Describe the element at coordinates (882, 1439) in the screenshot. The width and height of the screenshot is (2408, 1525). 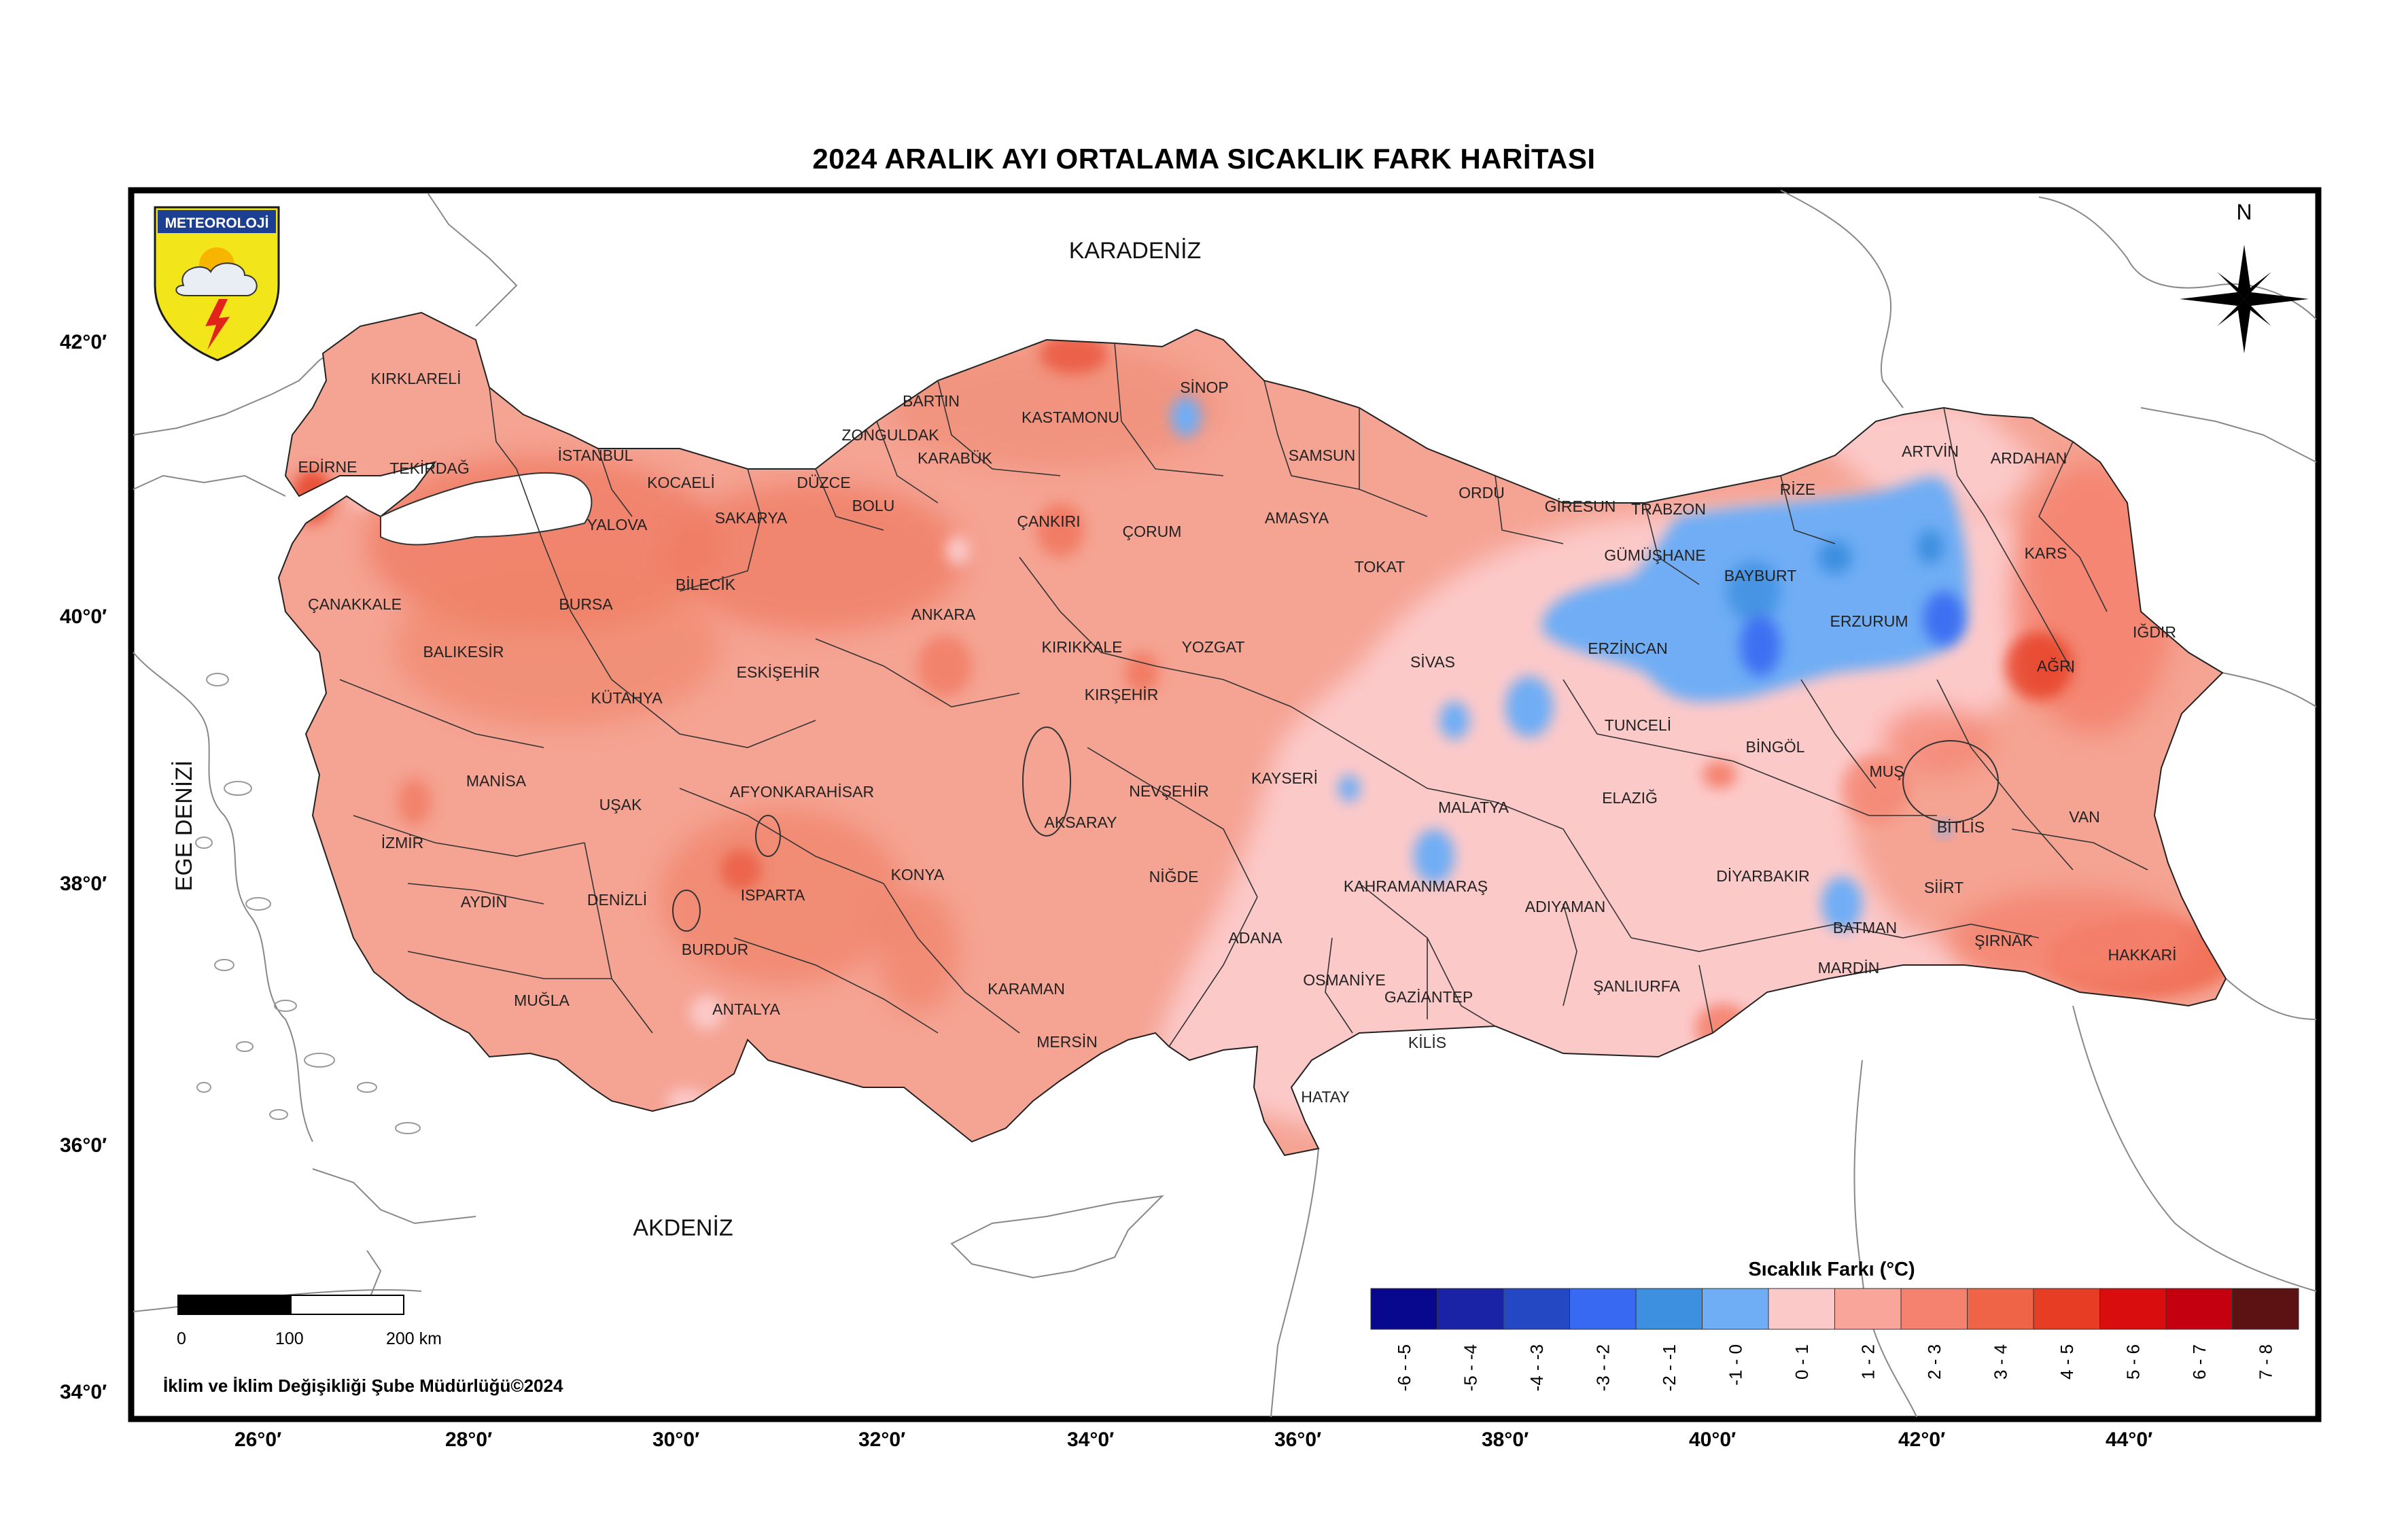
I see `lon-label: 32°0′` at that location.